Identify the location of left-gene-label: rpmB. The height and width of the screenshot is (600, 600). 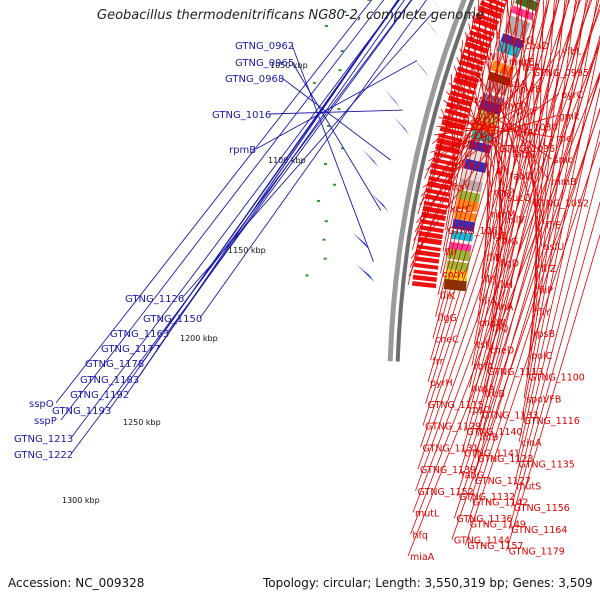
(242, 150).